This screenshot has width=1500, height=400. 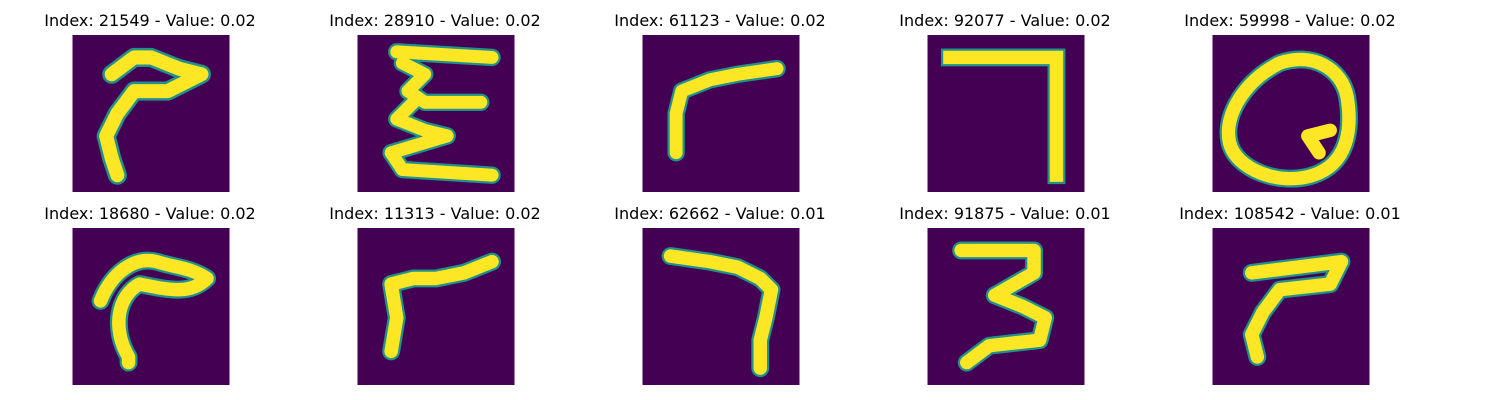 I want to click on sample-cell: Index: 61123 - Value: 0.02, so click(x=720, y=96).